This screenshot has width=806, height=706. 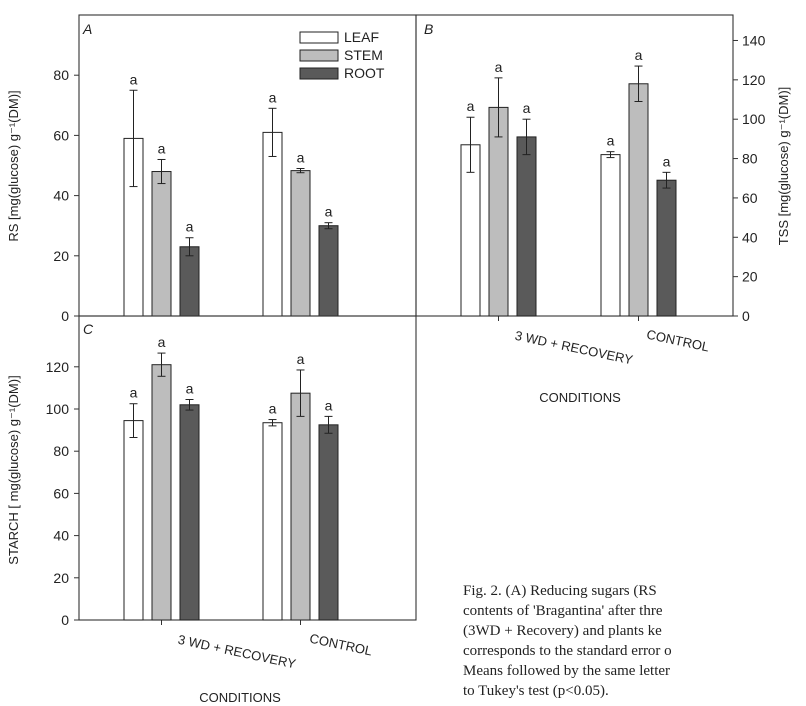 I want to click on legend-label: STEM, so click(x=363, y=55).